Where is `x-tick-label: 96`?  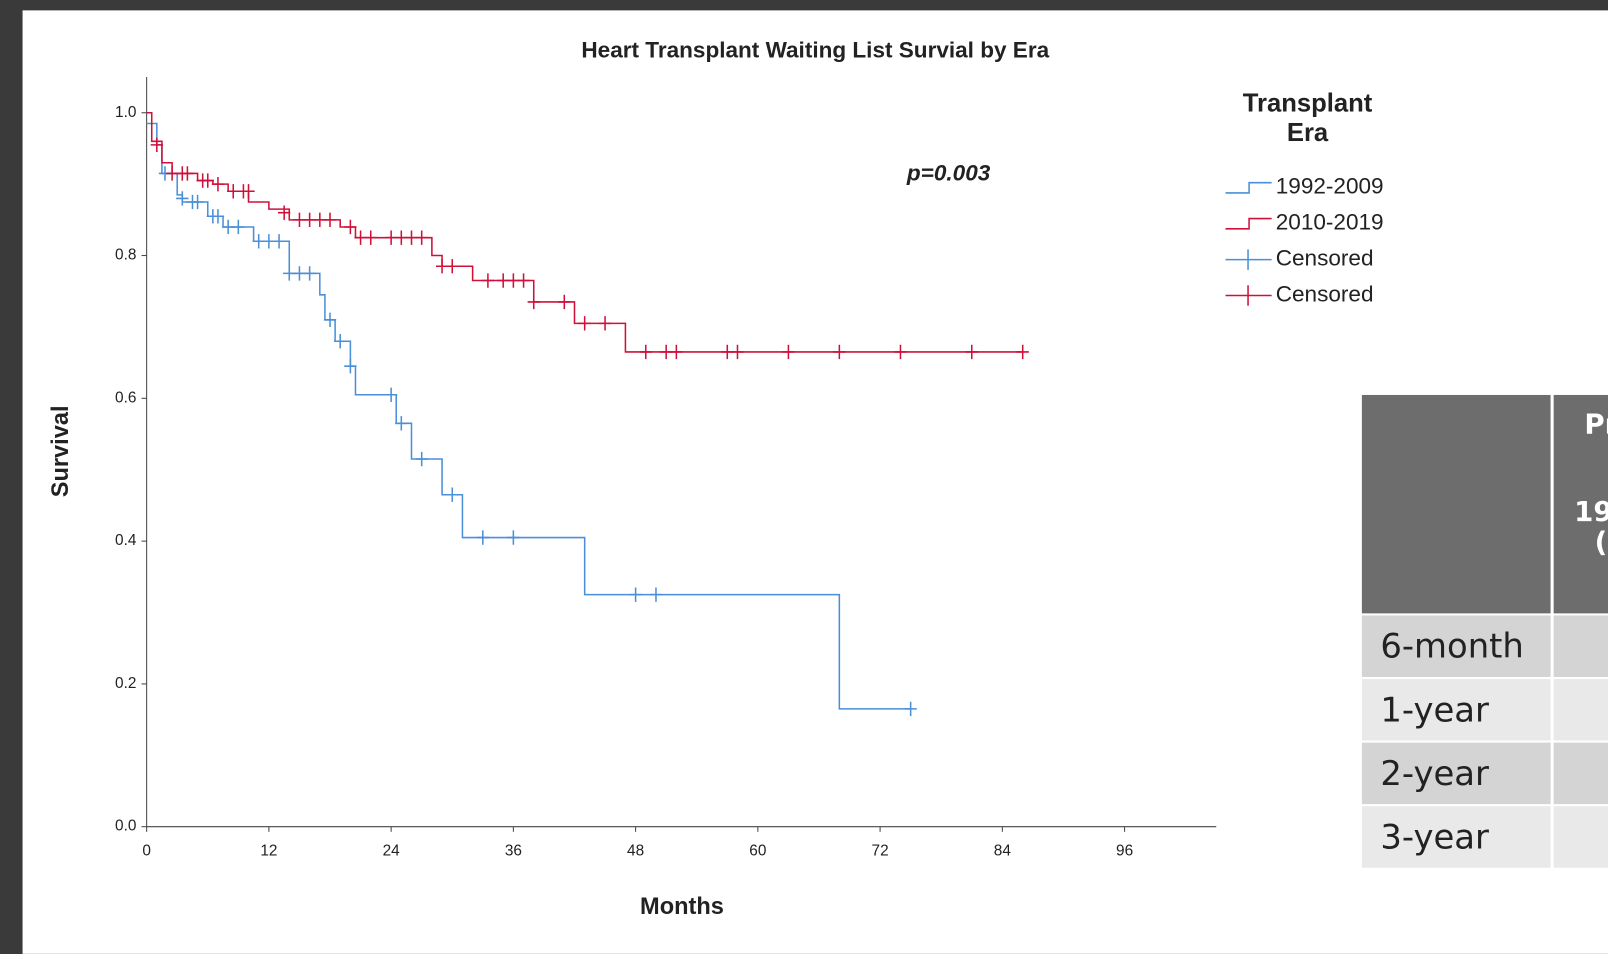 x-tick-label: 96 is located at coordinates (1124, 850).